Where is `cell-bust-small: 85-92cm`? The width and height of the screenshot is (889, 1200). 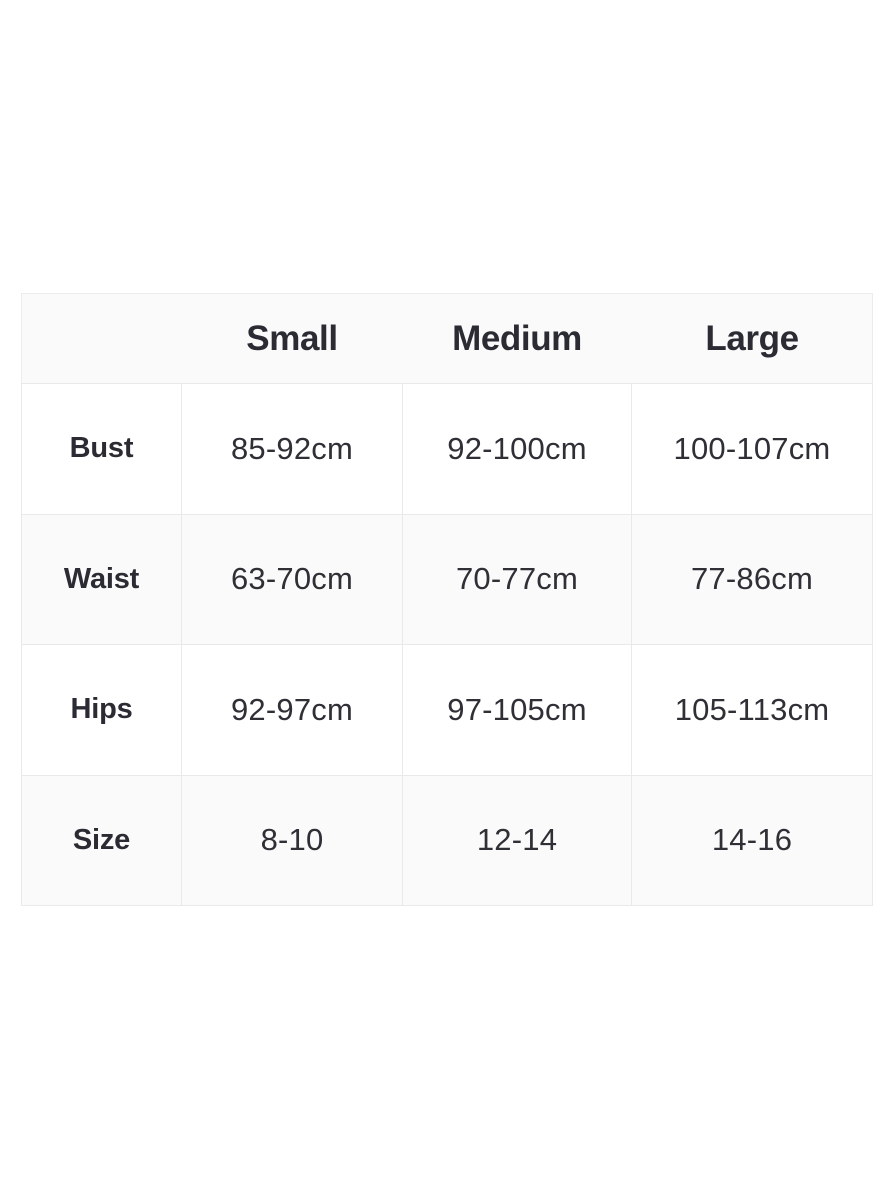
cell-bust-small: 85-92cm is located at coordinates (292, 449).